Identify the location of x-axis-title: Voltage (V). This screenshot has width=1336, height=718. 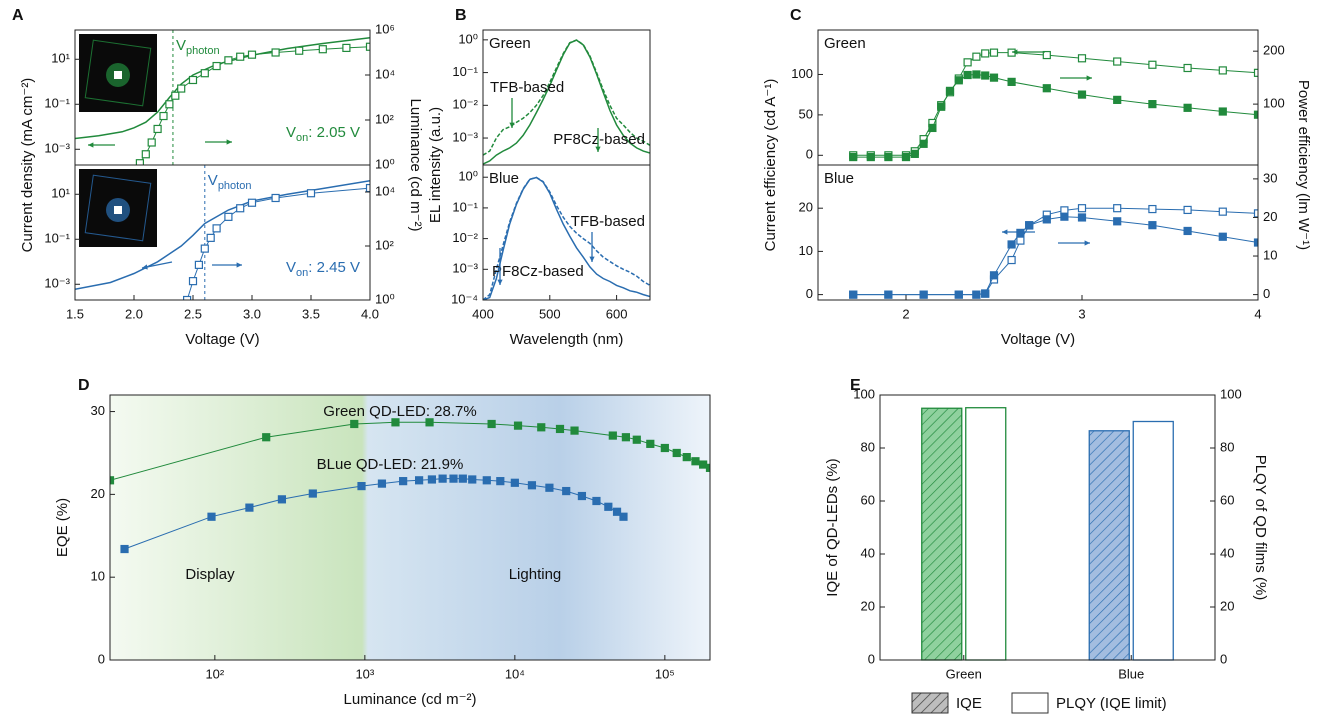
(1038, 339).